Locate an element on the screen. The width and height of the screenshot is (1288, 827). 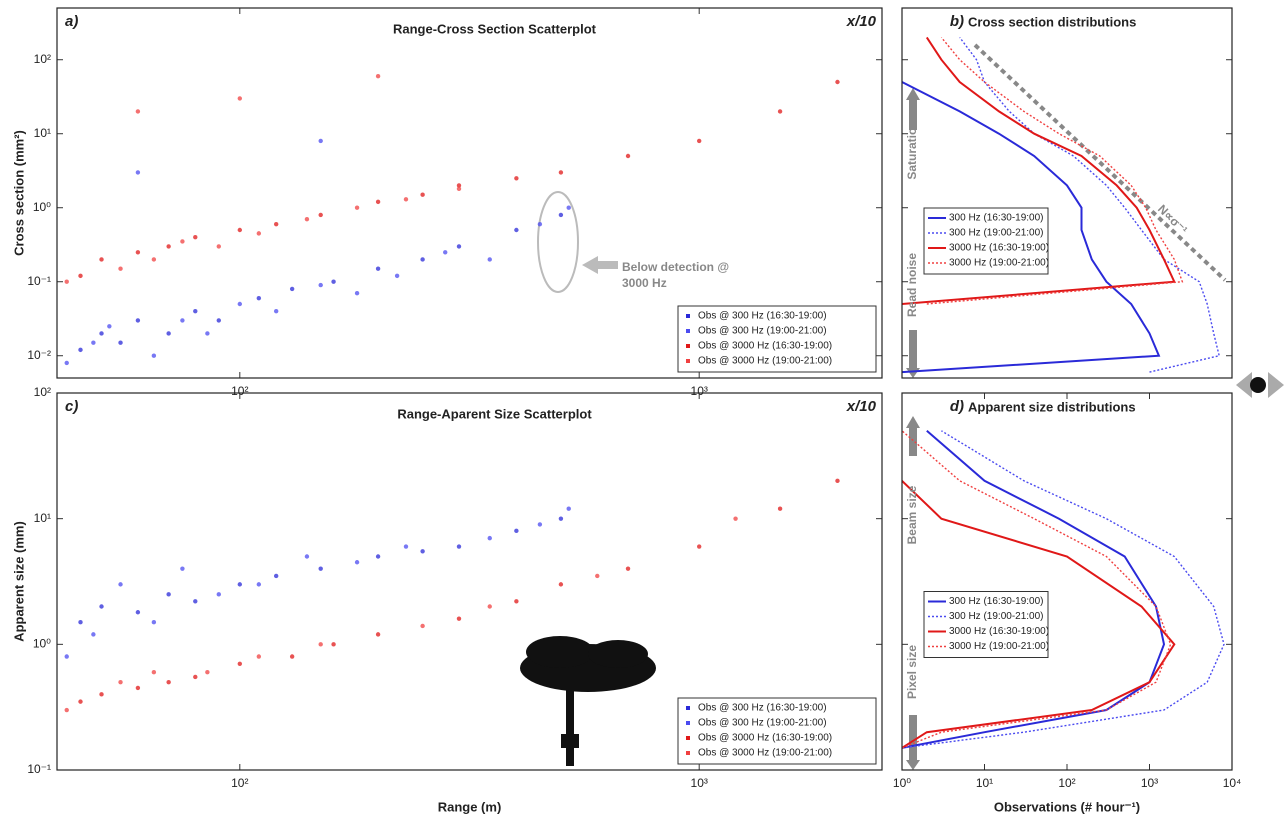
sun-icon is located at coordinates (1258, 385).